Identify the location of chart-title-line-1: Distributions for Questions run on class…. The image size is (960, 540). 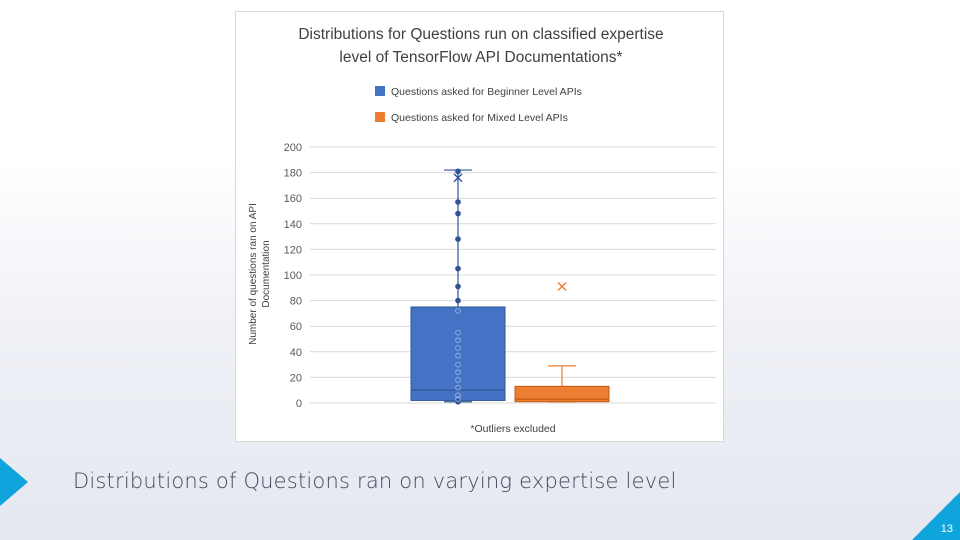
(480, 34).